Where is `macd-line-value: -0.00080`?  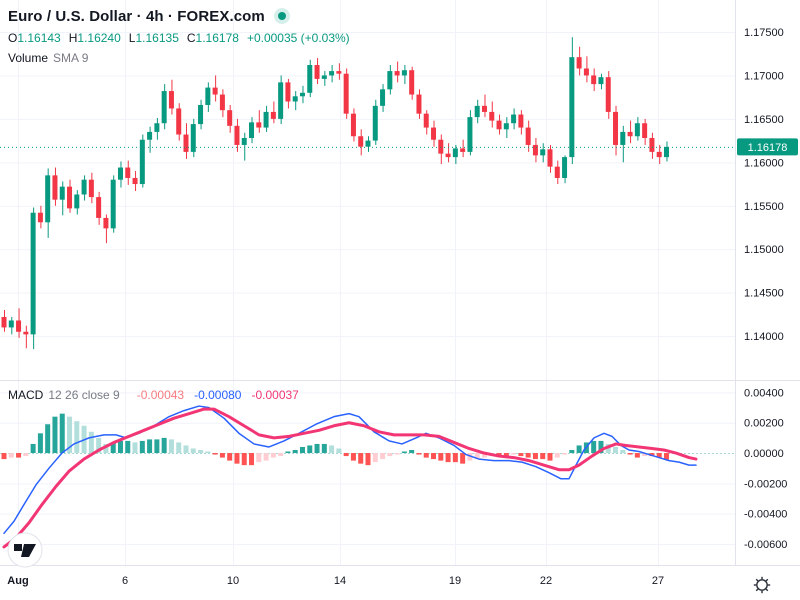 macd-line-value: -0.00080 is located at coordinates (218, 395).